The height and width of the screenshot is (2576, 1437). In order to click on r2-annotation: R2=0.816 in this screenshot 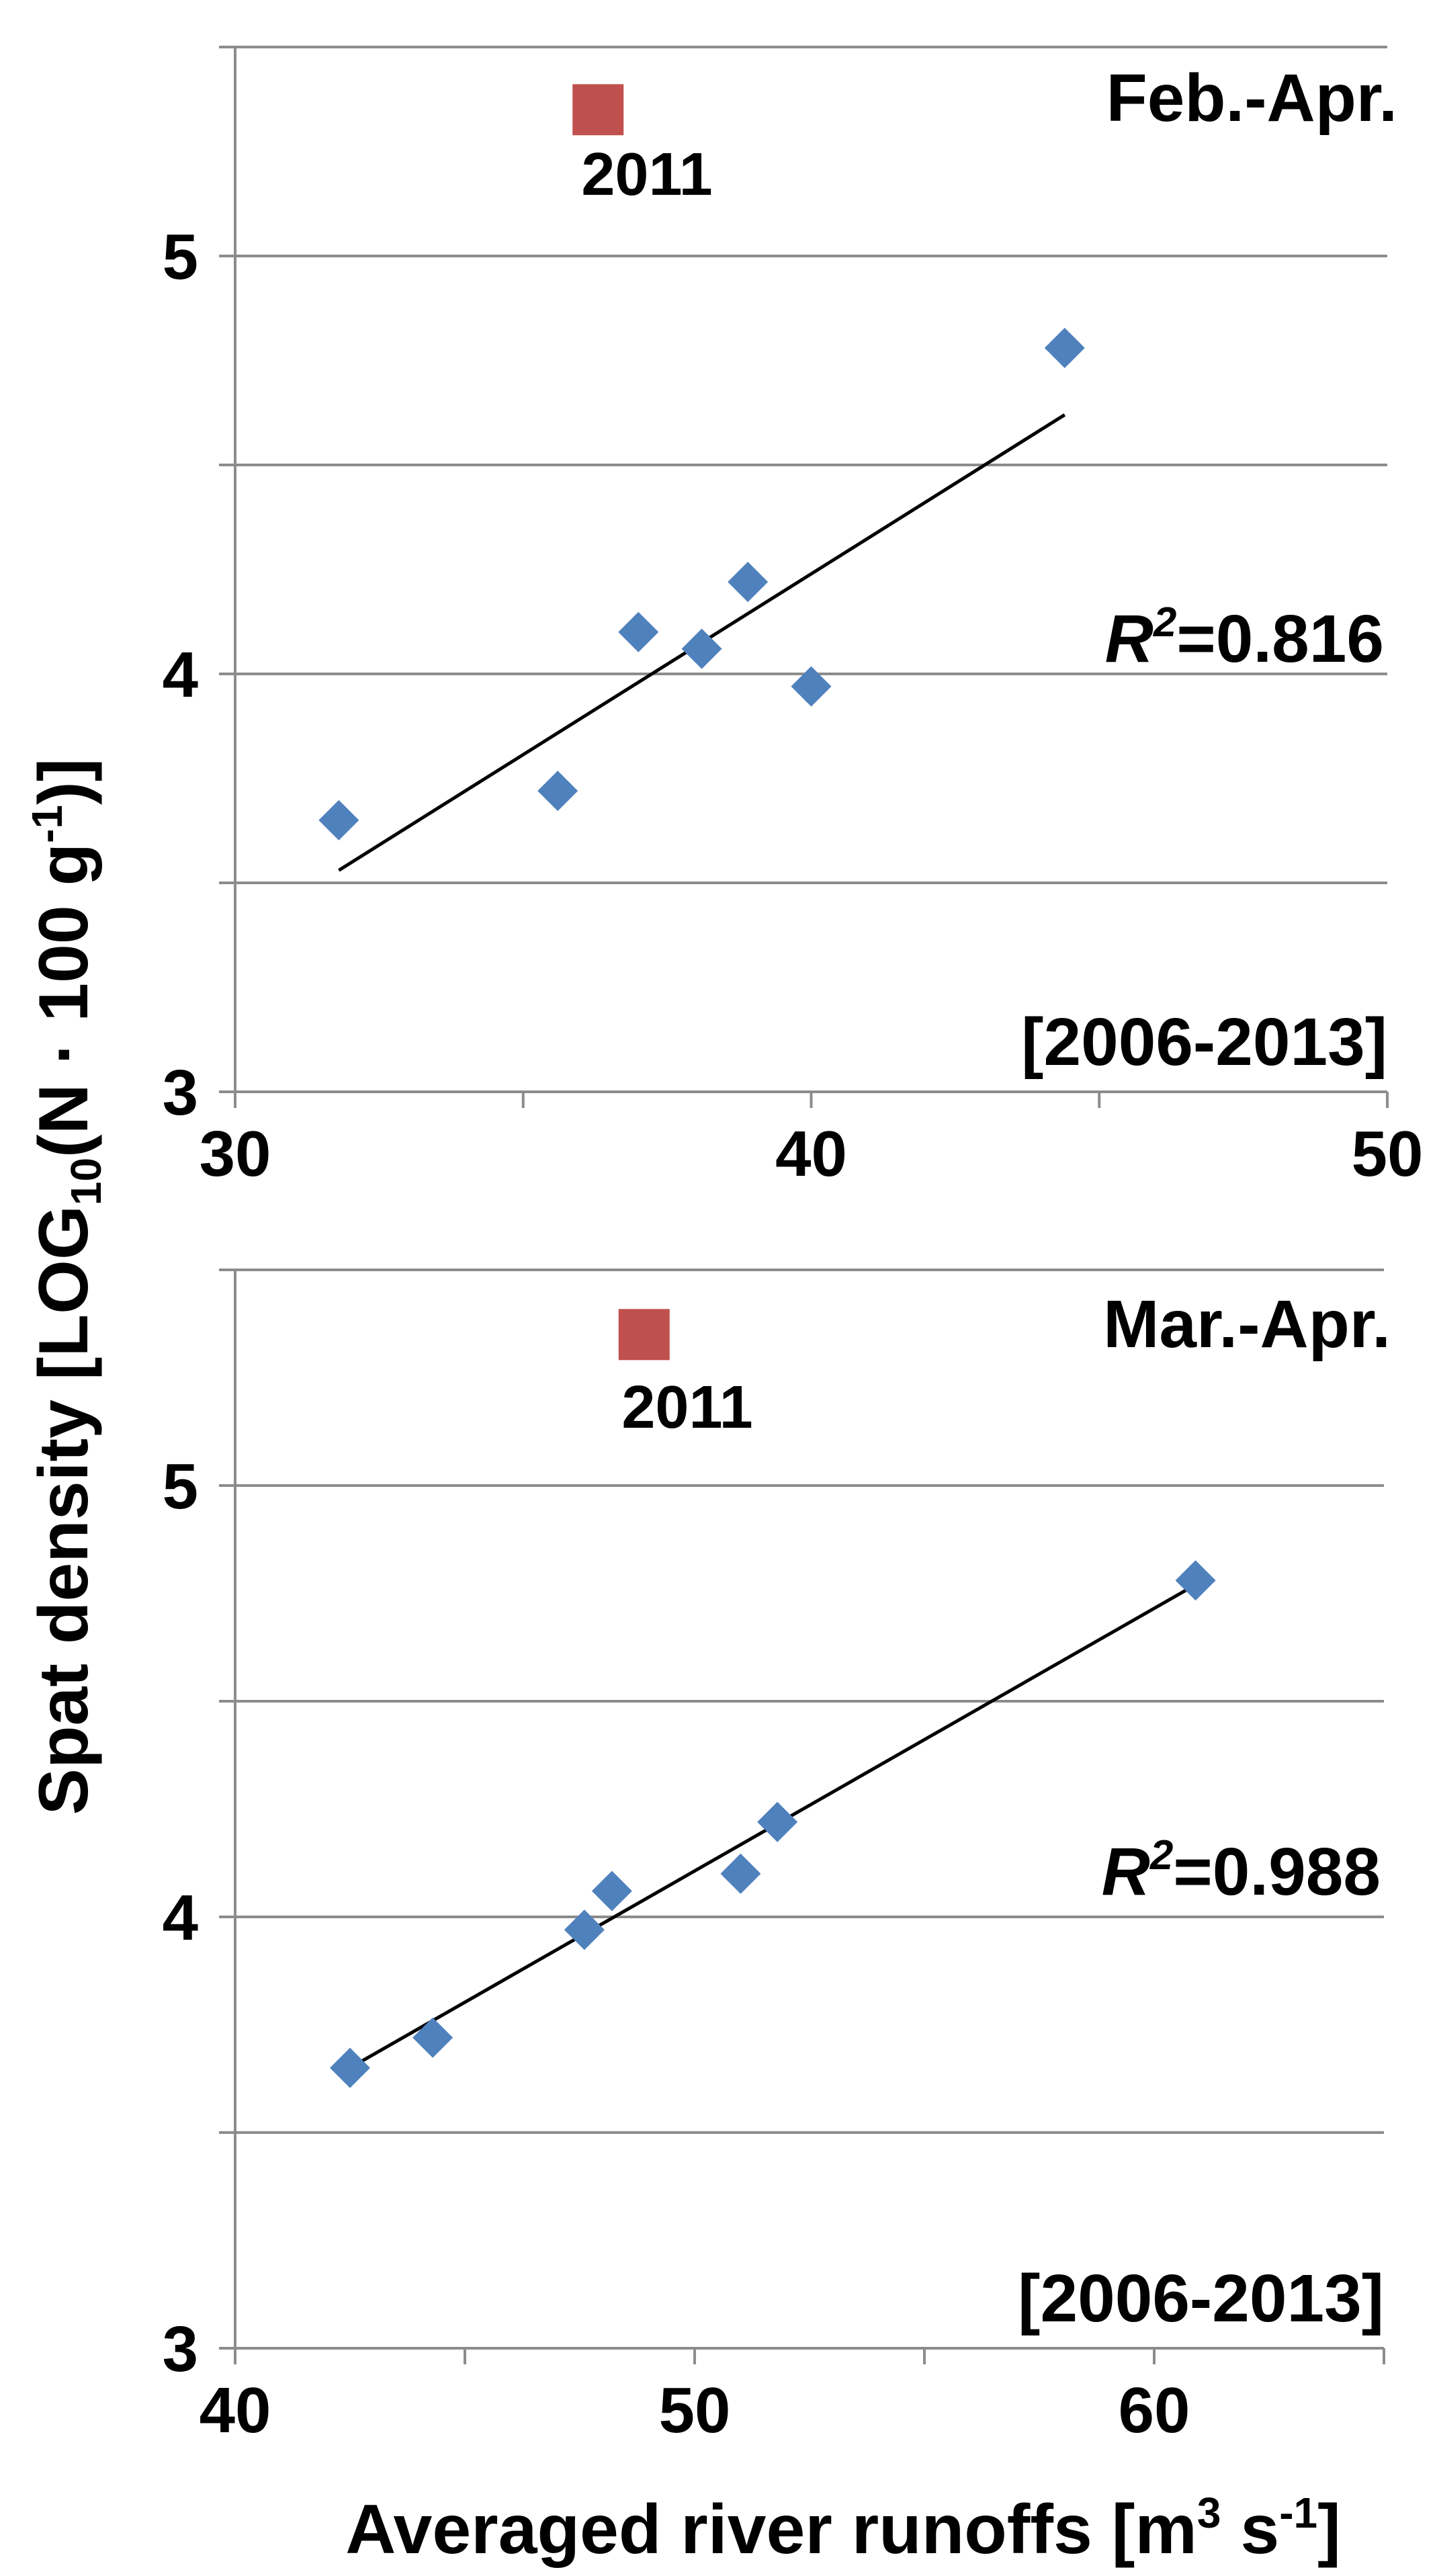, I will do `click(1244, 638)`.